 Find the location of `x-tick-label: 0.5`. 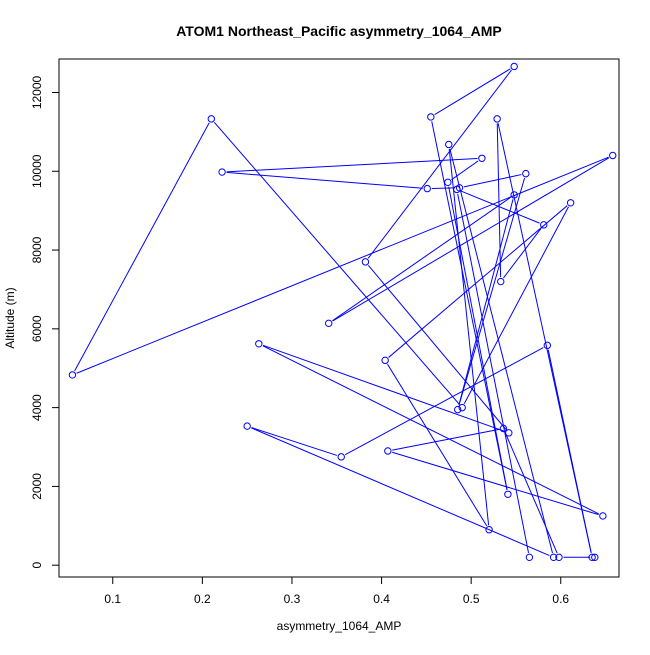

x-tick-label: 0.5 is located at coordinates (471, 599).